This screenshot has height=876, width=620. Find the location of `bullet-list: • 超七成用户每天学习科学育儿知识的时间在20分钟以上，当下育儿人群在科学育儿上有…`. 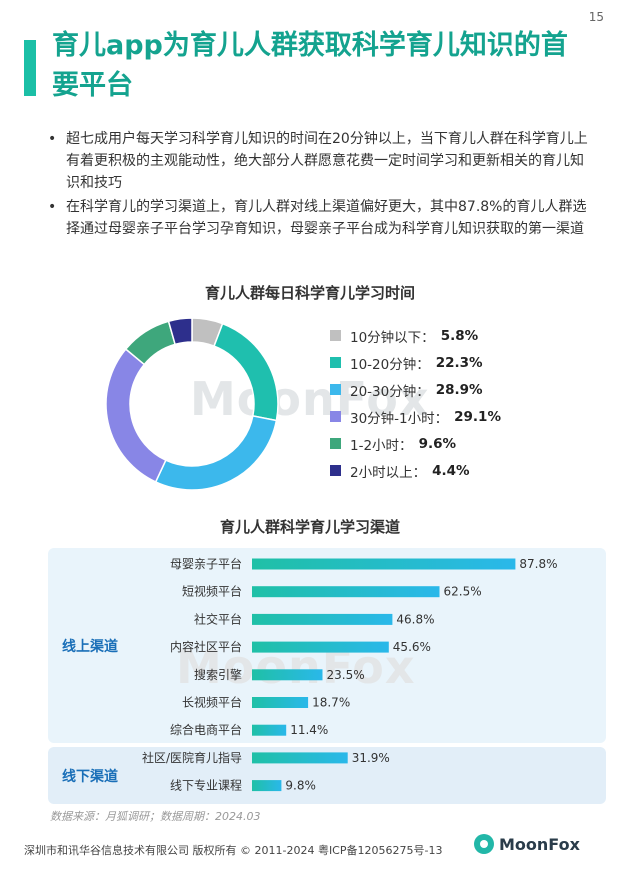

bullet-list: • 超七成用户每天学习科学育儿知识的时间在20分钟以上，当下育儿人群在科学育儿上有… is located at coordinates (318, 185).